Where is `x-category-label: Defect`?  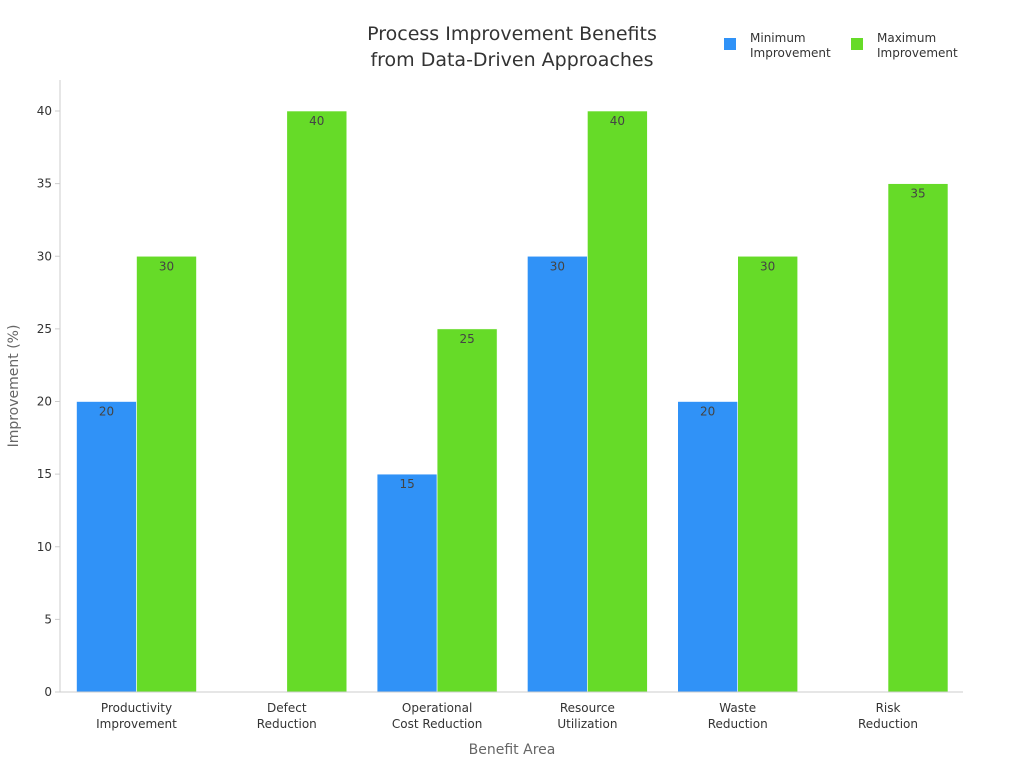
x-category-label: Defect is located at coordinates (287, 708).